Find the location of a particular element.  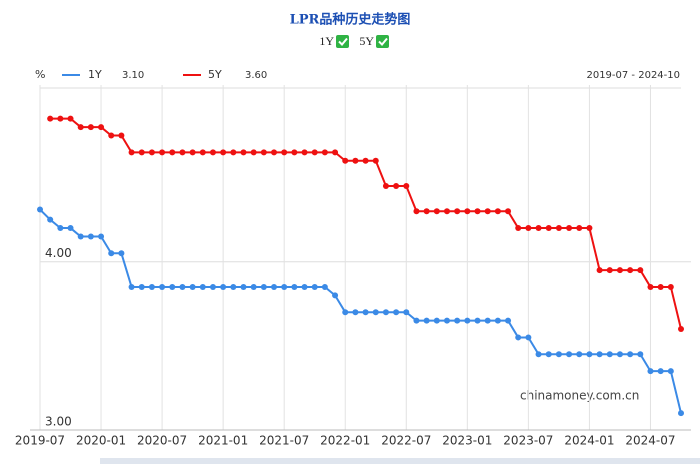

legend-value: 3.10 is located at coordinates (133, 75).